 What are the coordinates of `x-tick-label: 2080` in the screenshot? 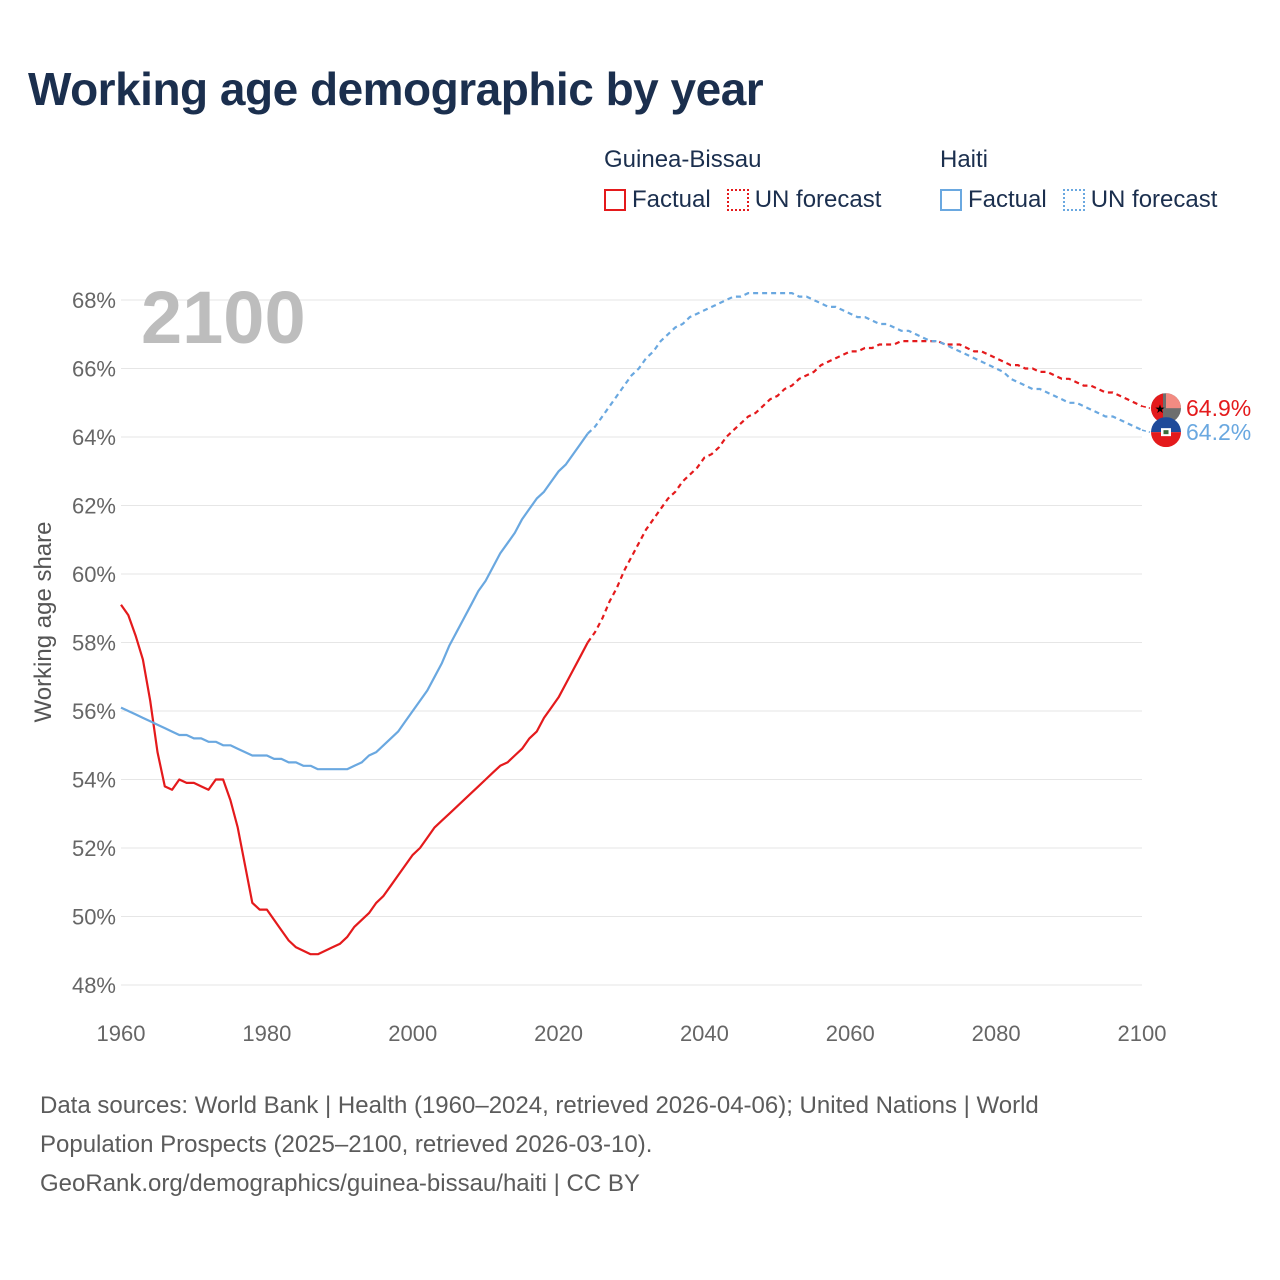 It's located at (996, 1033).